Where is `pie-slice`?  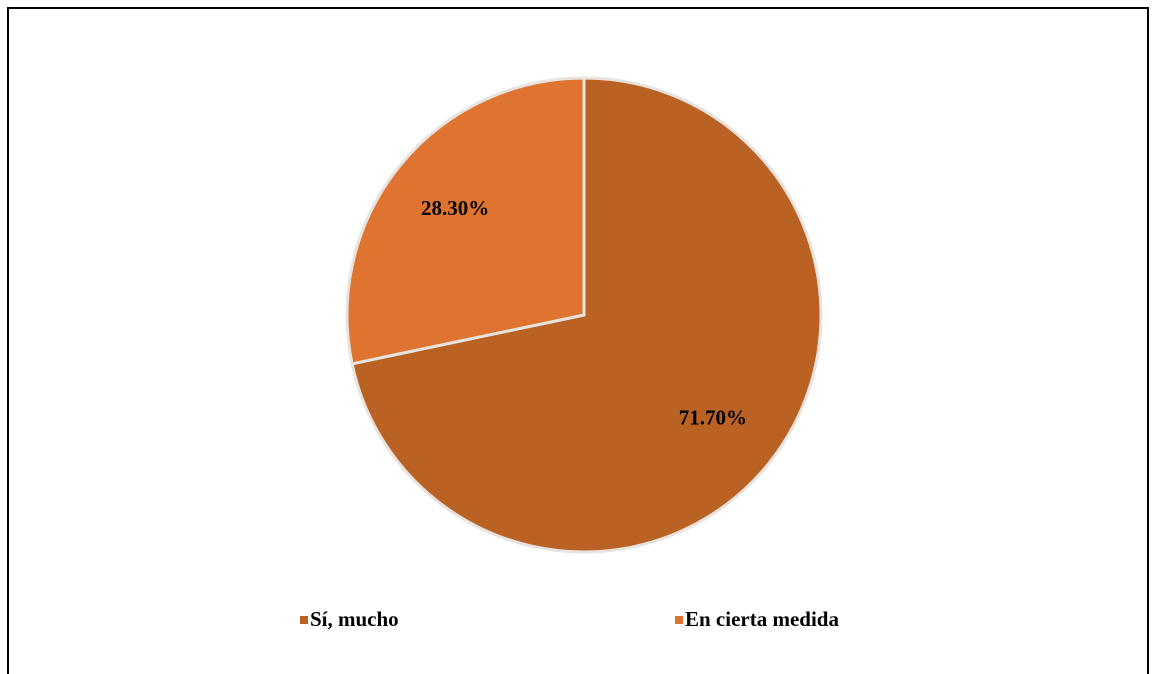
pie-slice is located at coordinates (465, 221).